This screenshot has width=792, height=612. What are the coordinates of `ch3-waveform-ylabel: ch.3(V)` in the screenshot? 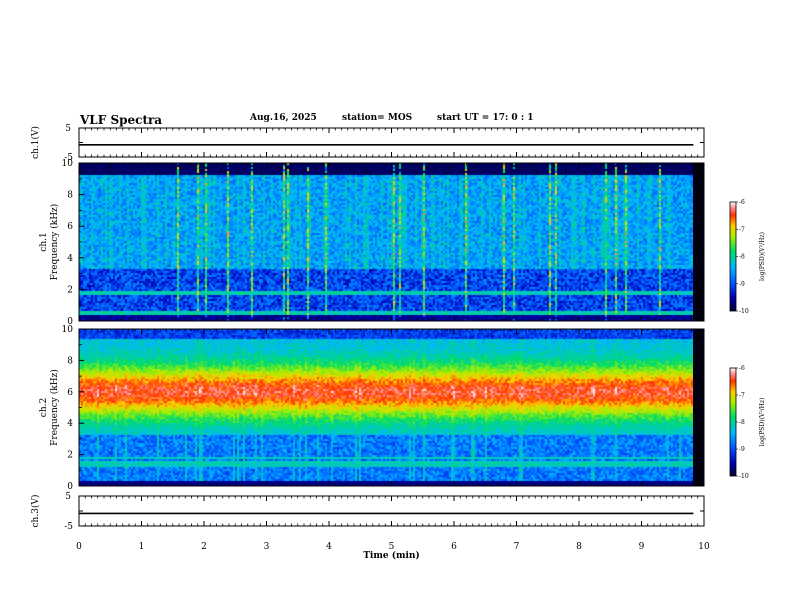 It's located at (35, 511).